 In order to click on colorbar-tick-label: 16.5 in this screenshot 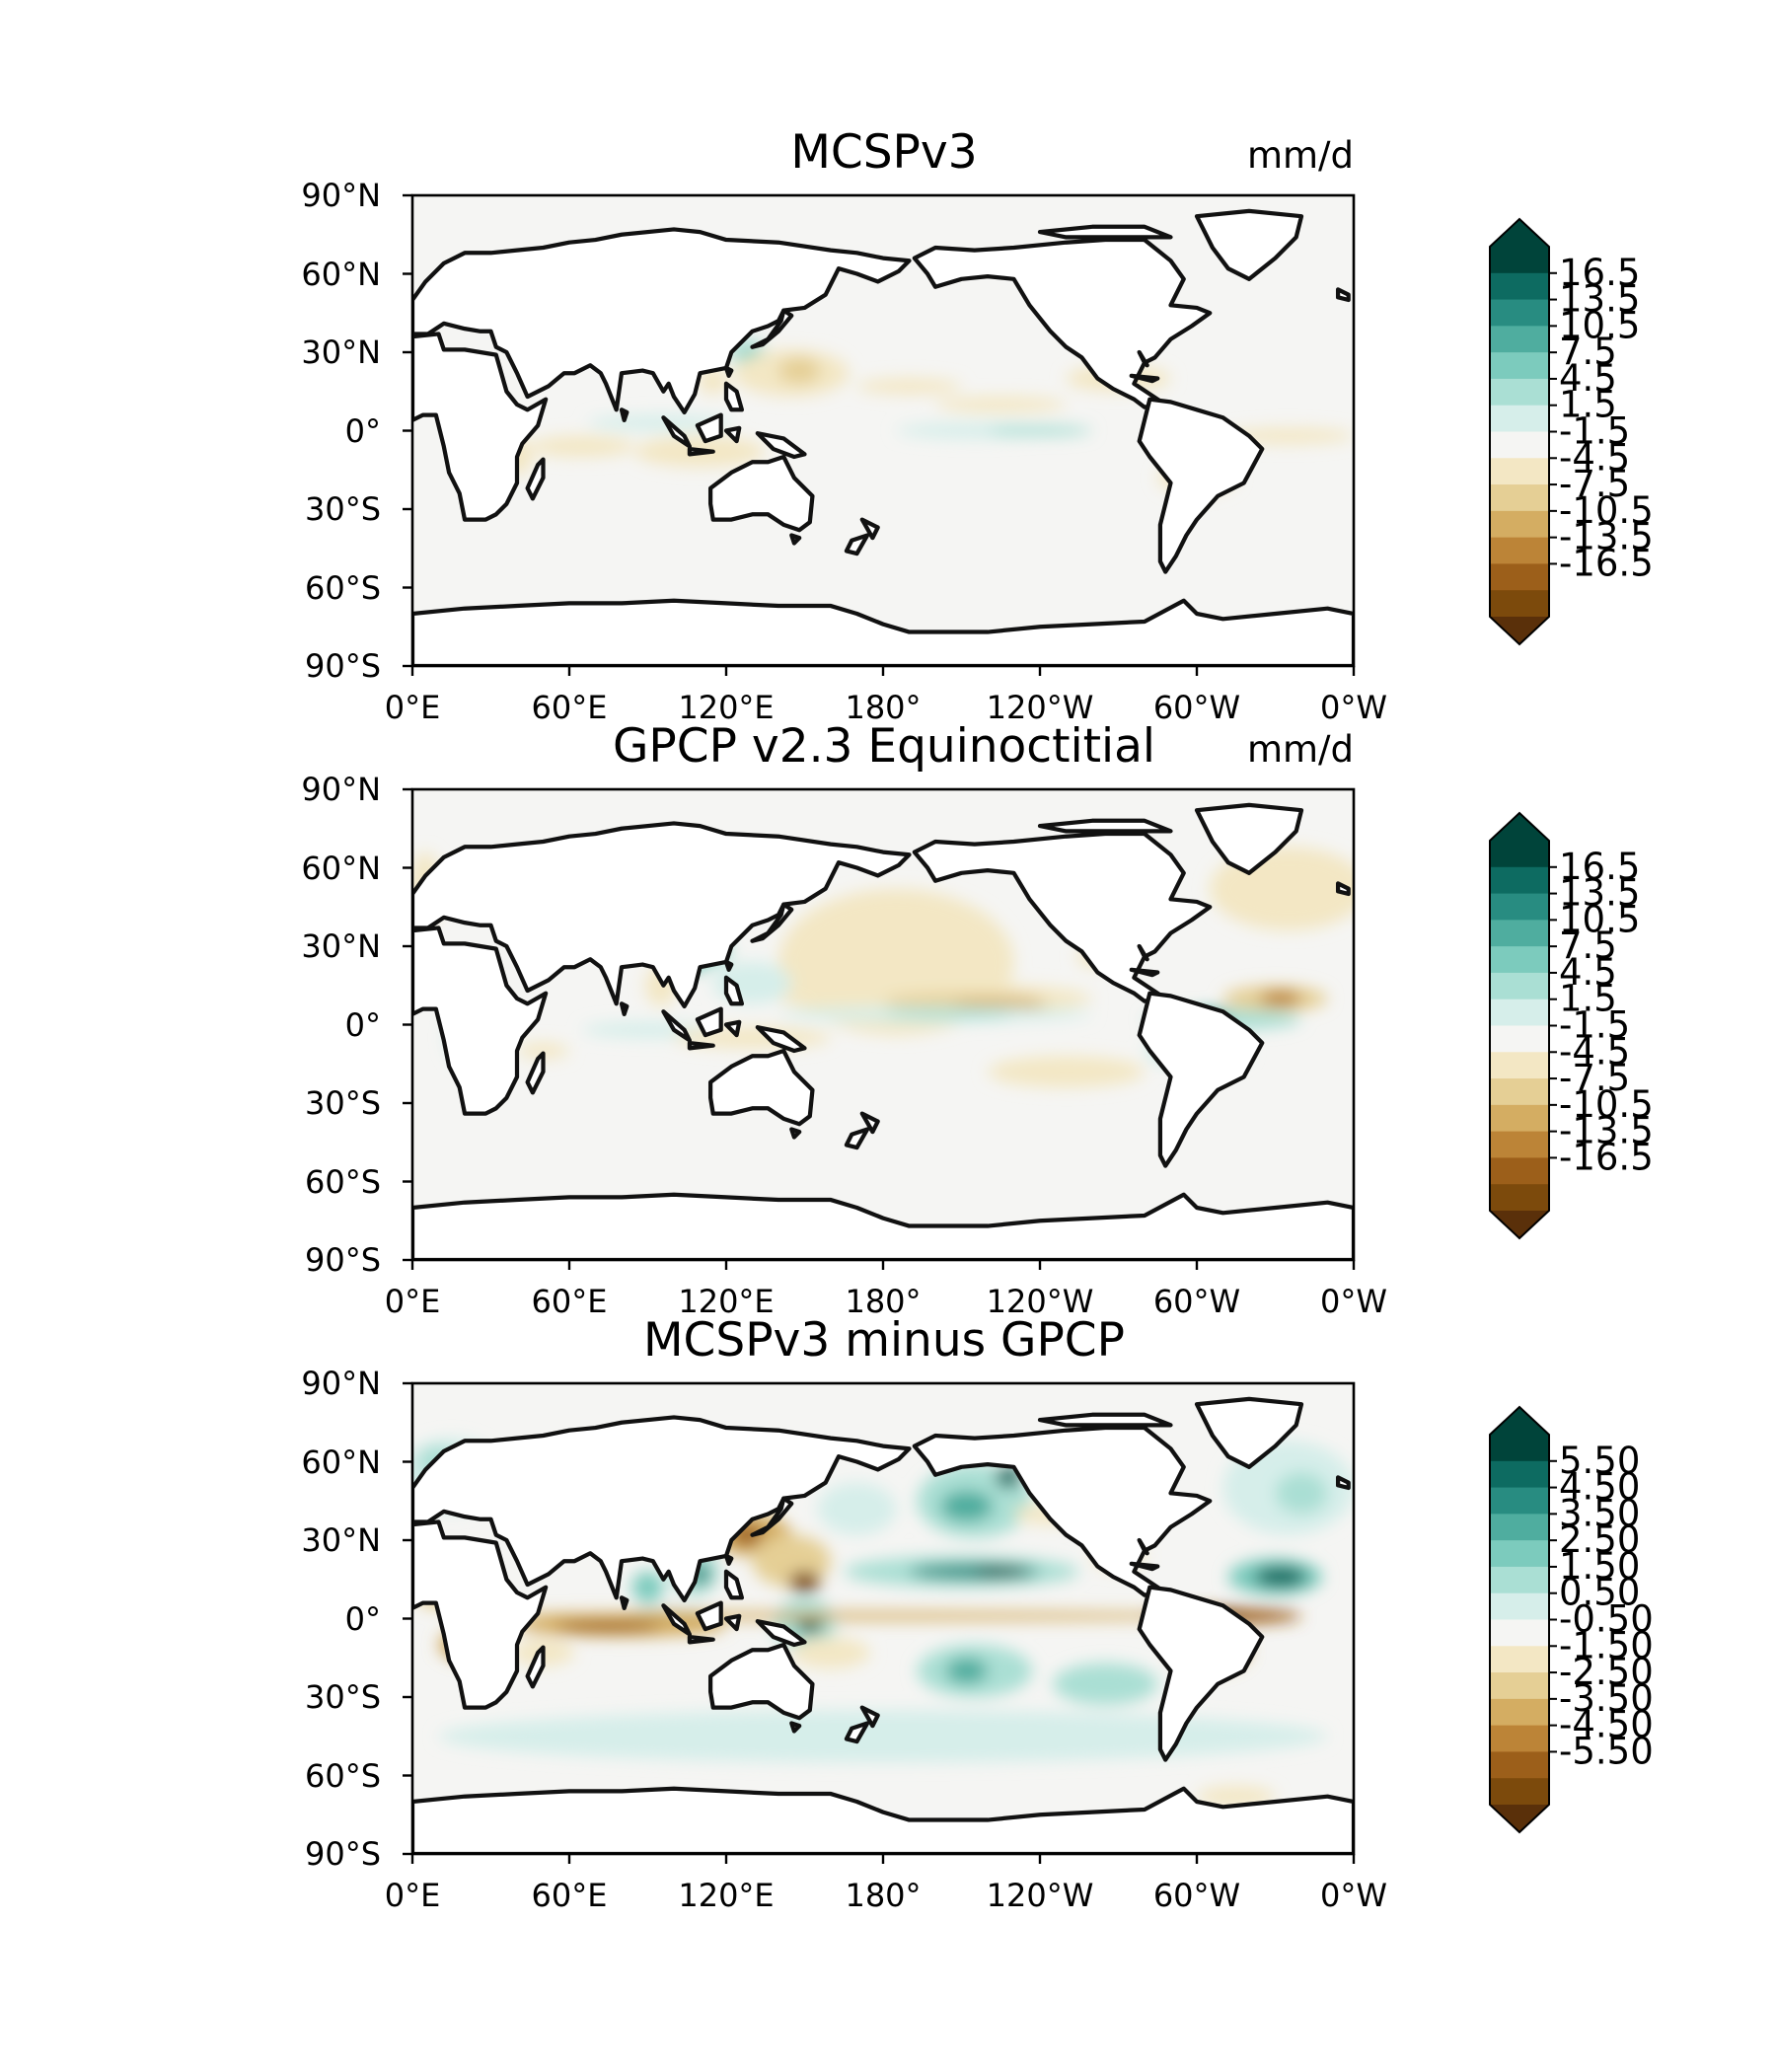, I will do `click(1600, 273)`.